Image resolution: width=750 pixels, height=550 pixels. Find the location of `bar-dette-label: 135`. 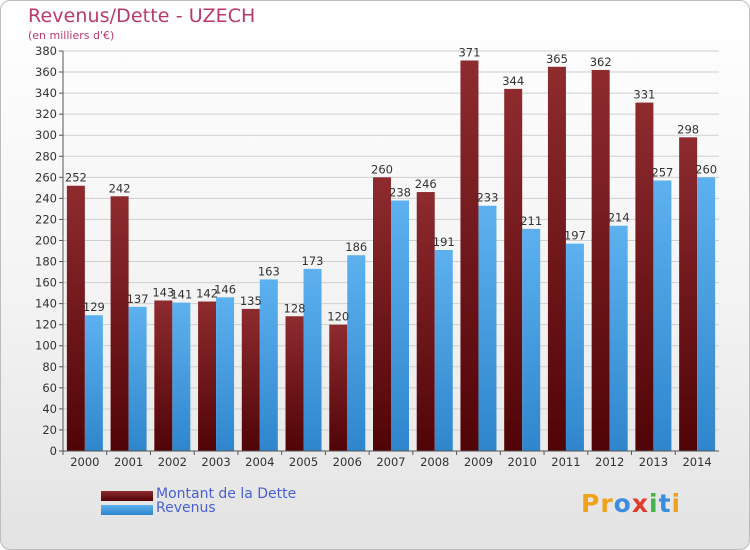

bar-dette-label: 135 is located at coordinates (251, 301).